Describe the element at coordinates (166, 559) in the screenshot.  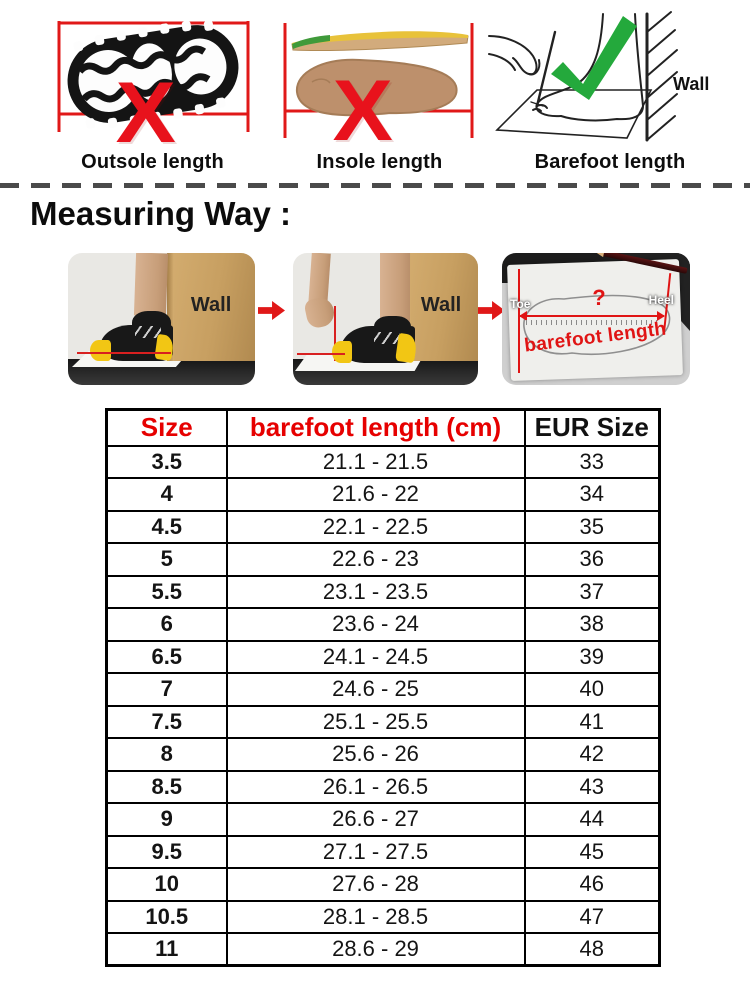
I see `size-cell: 5` at that location.